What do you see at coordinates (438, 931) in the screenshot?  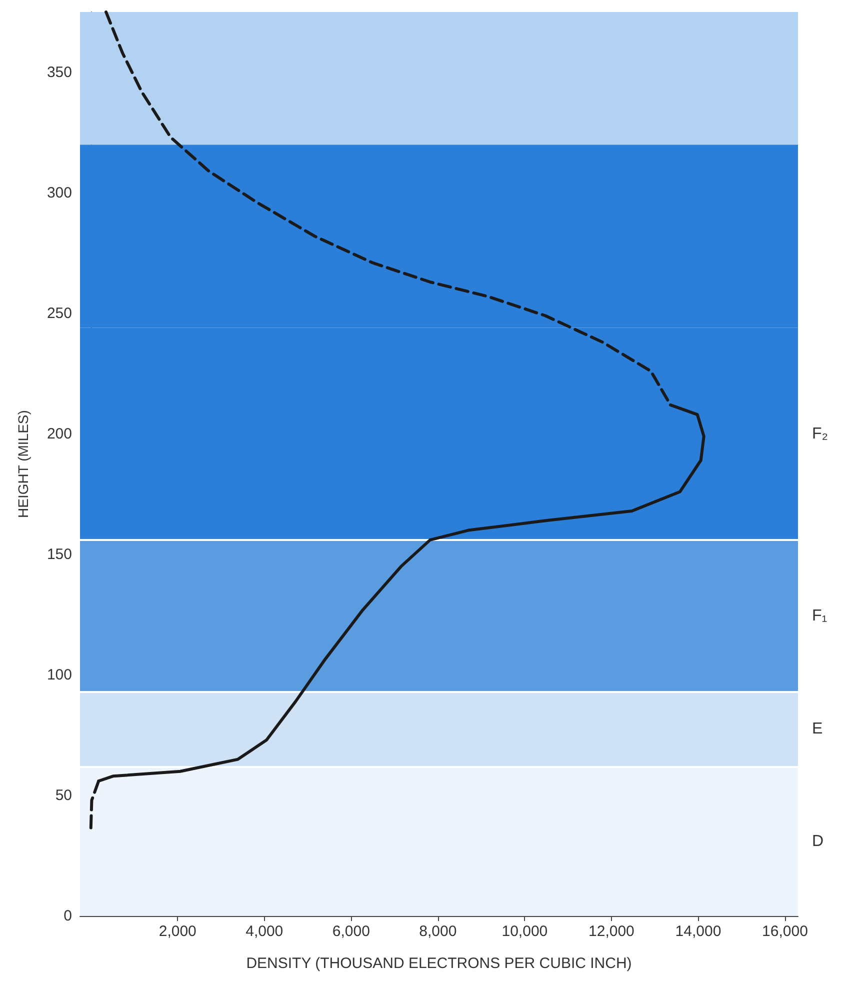 I see `x-tick-label: 8,000` at bounding box center [438, 931].